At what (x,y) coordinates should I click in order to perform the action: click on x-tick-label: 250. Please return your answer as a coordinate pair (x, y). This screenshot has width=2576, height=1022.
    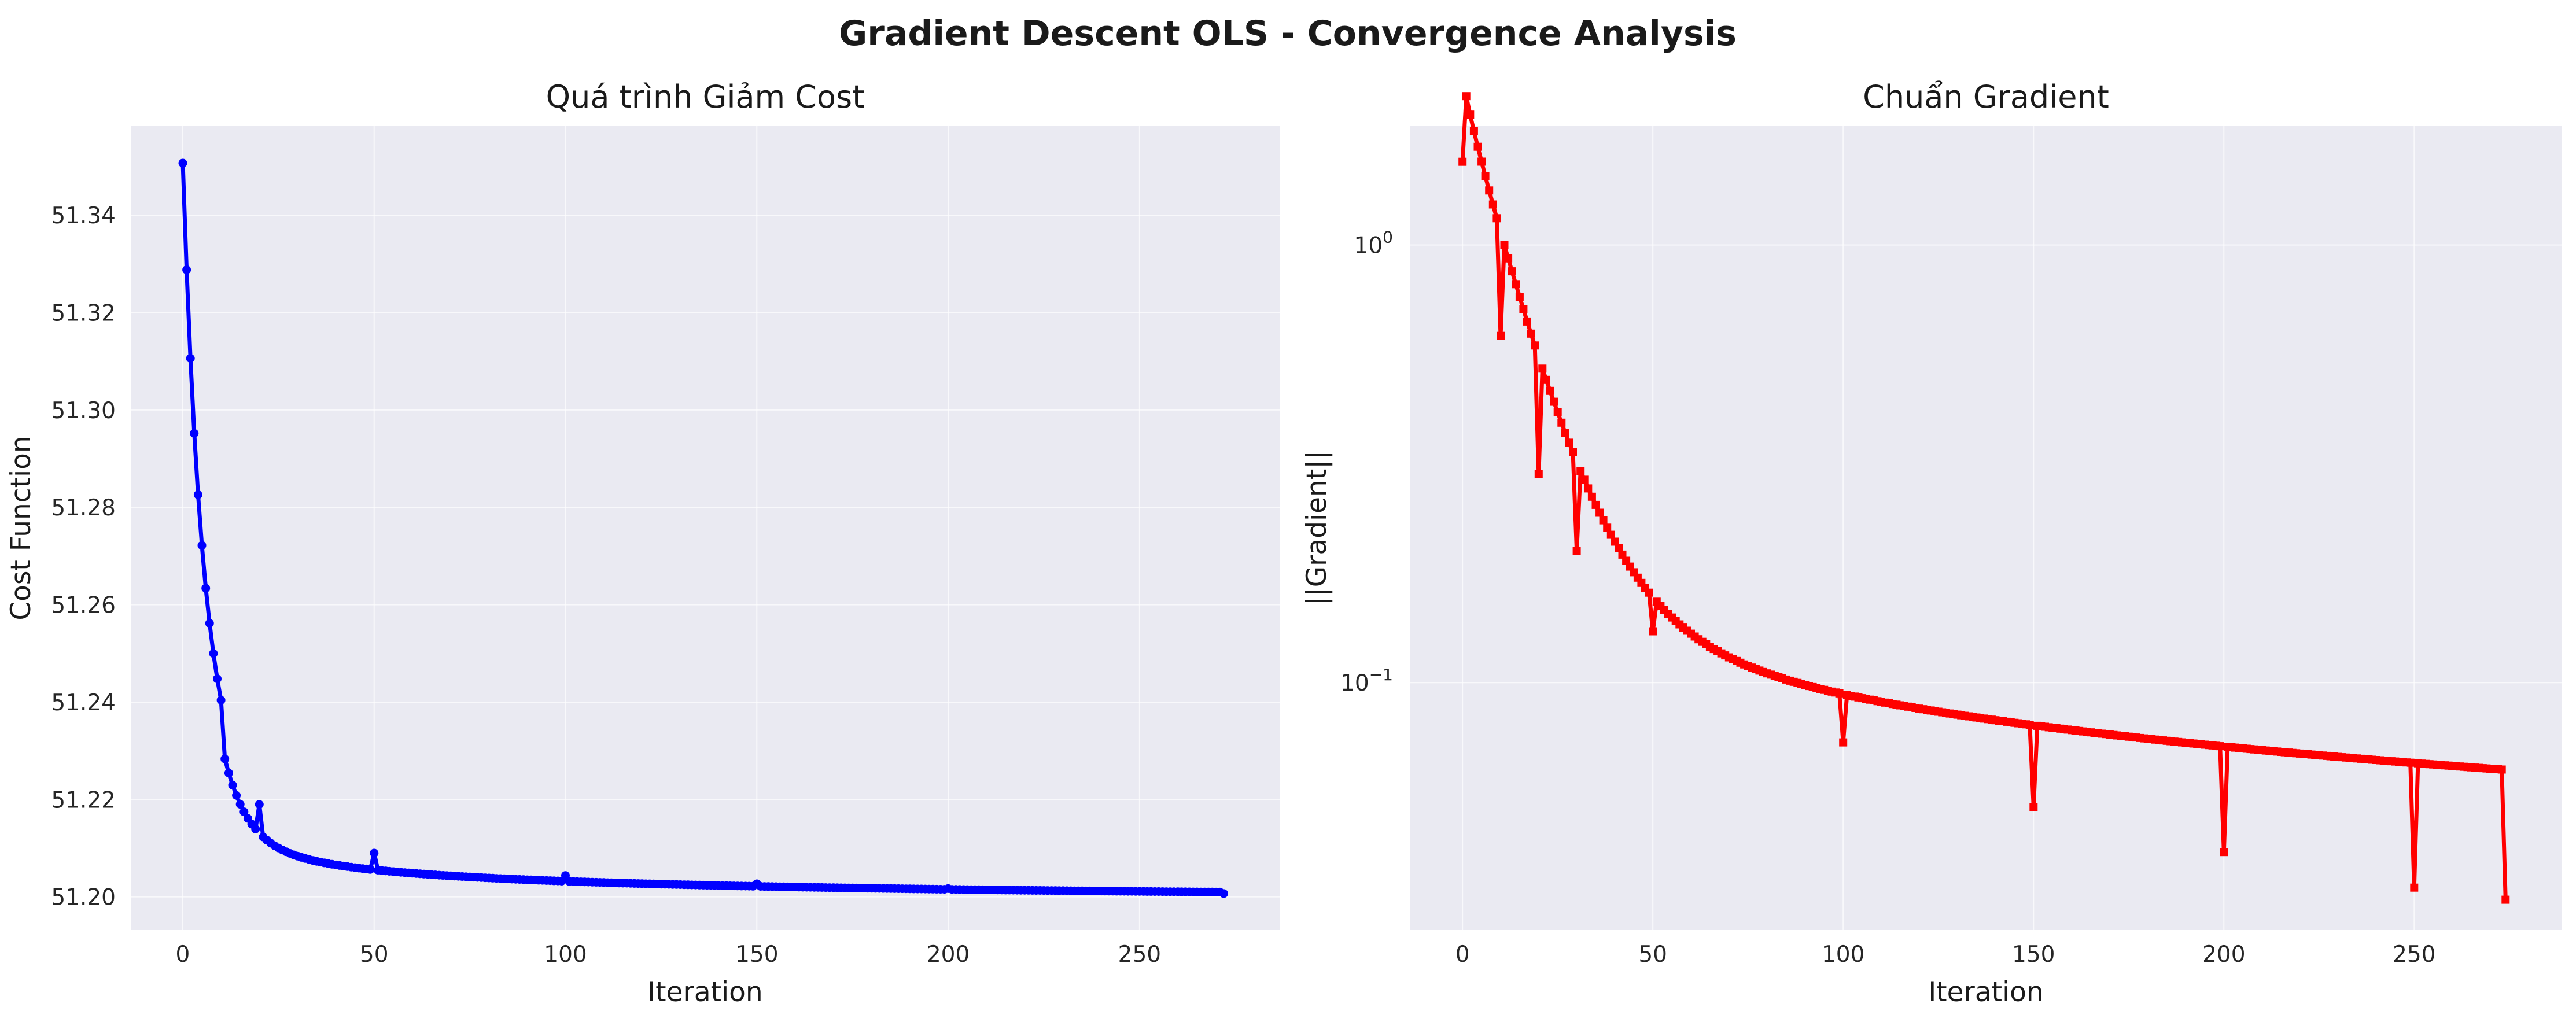
    Looking at the image, I should click on (2414, 955).